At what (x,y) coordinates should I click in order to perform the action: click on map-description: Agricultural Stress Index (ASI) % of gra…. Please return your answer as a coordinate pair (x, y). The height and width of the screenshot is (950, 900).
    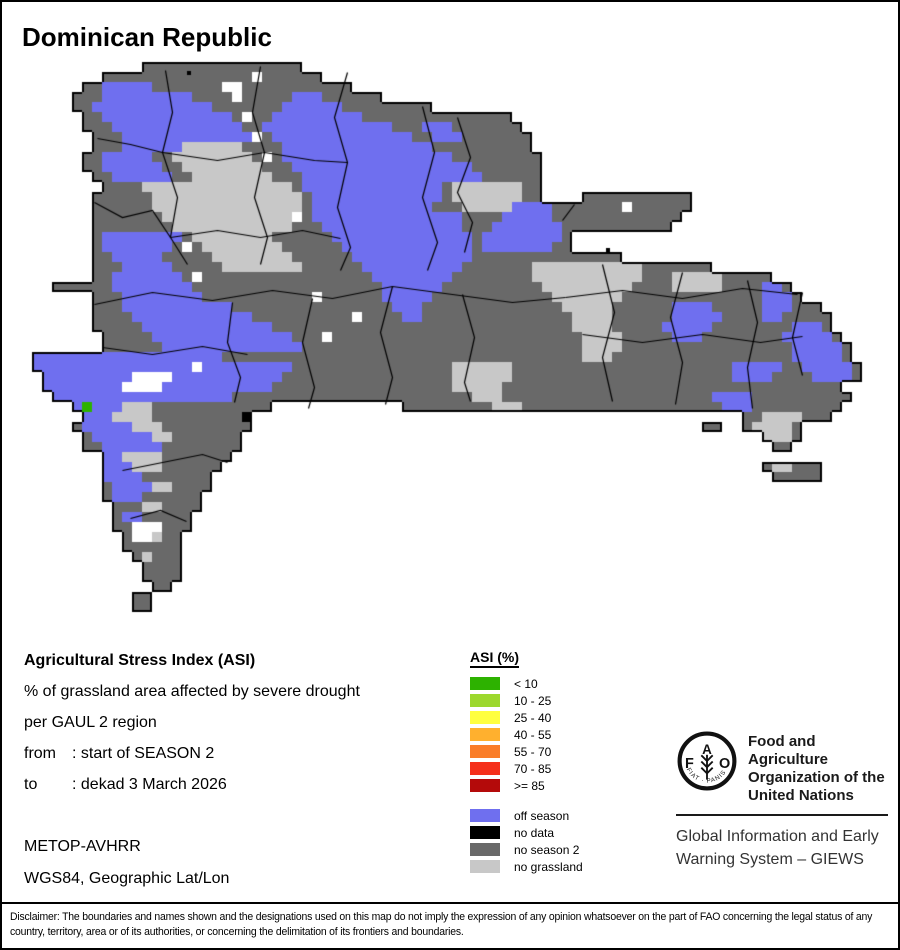
    Looking at the image, I should click on (239, 729).